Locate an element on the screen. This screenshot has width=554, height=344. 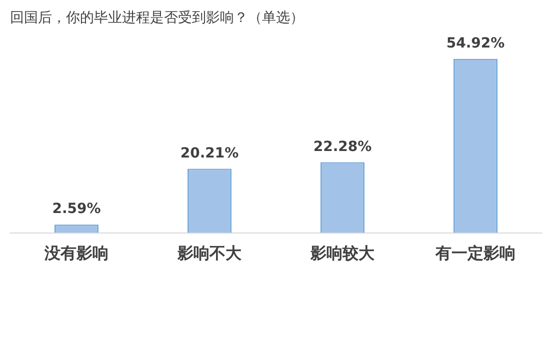
data-label: 22.28% is located at coordinates (342, 146).